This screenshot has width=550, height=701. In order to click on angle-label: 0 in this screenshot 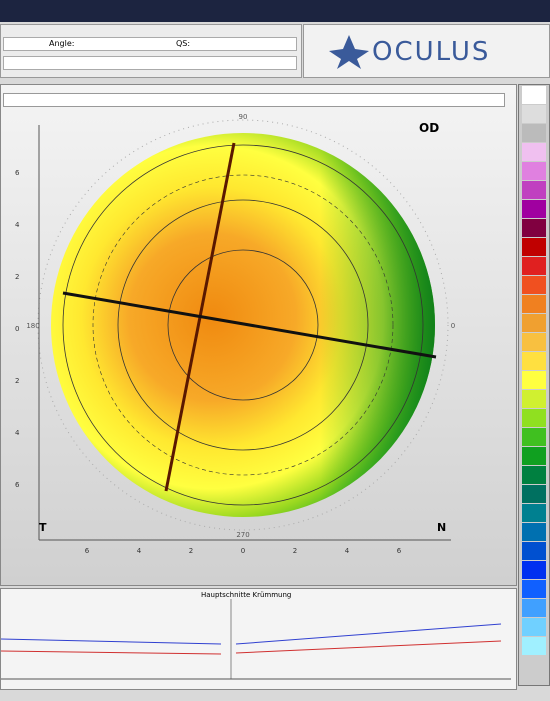, I will do `click(453, 326)`.